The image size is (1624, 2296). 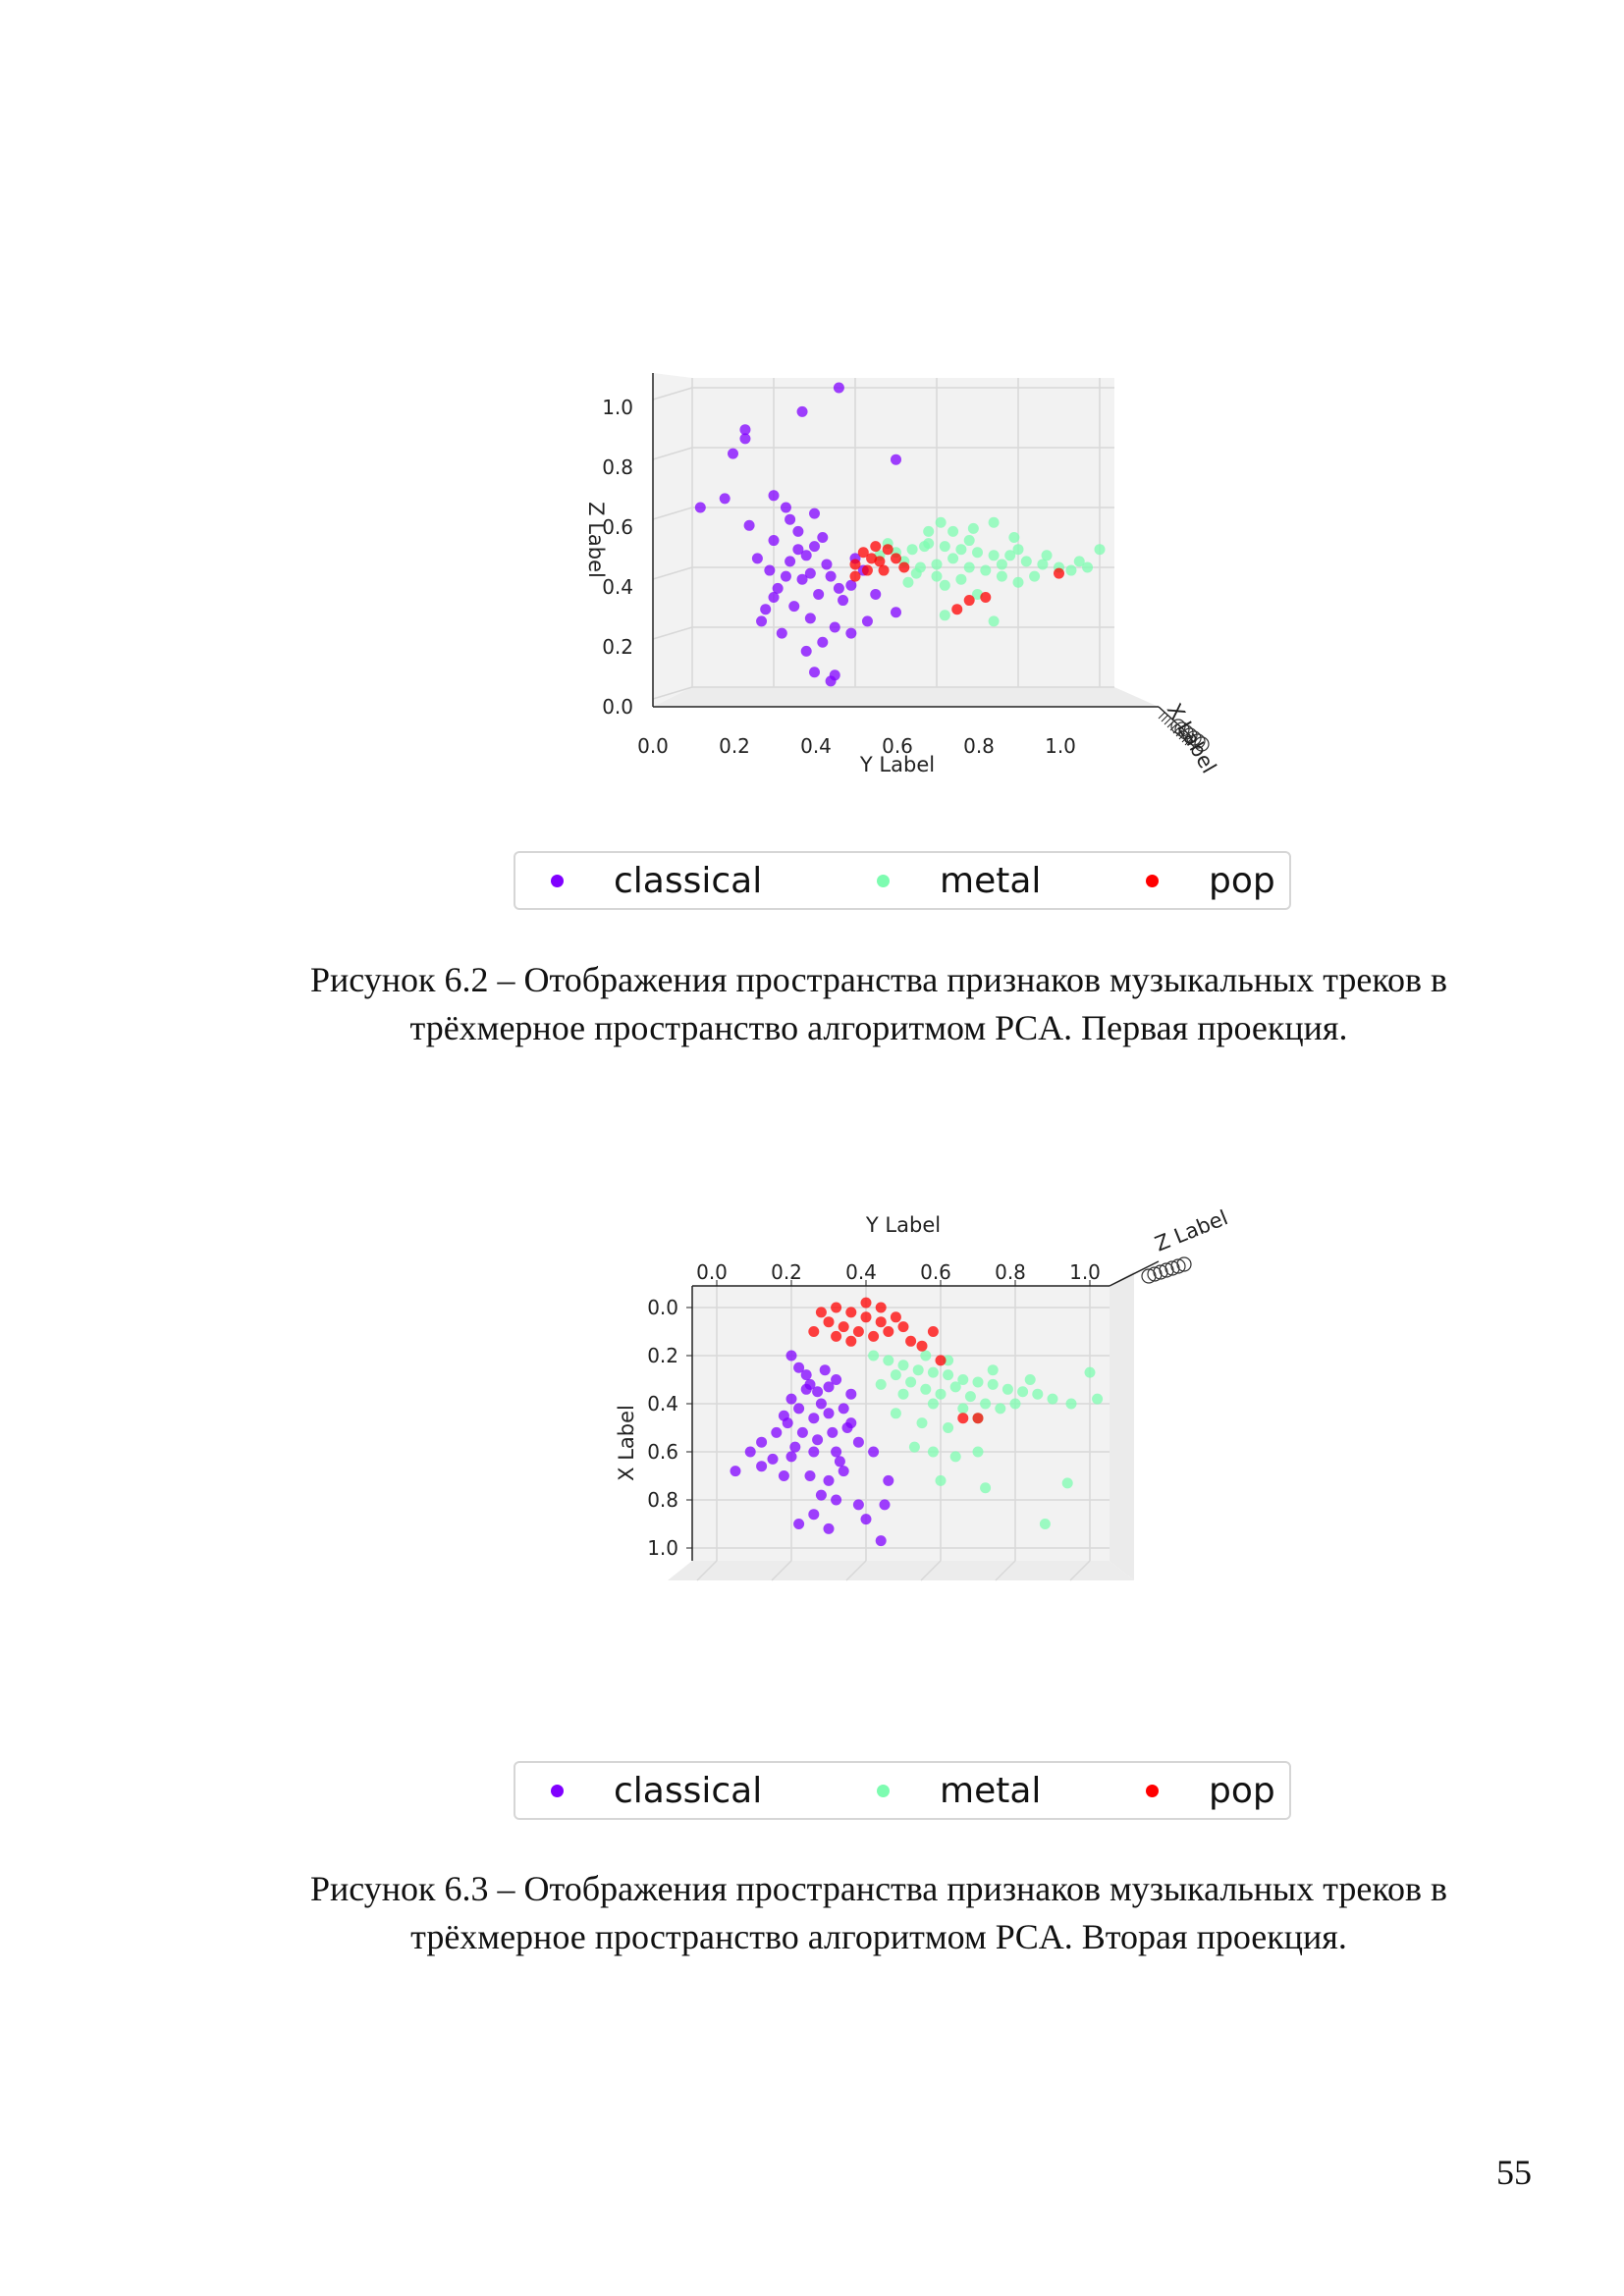 What do you see at coordinates (991, 880) in the screenshot?
I see `legend-label-metal: metal` at bounding box center [991, 880].